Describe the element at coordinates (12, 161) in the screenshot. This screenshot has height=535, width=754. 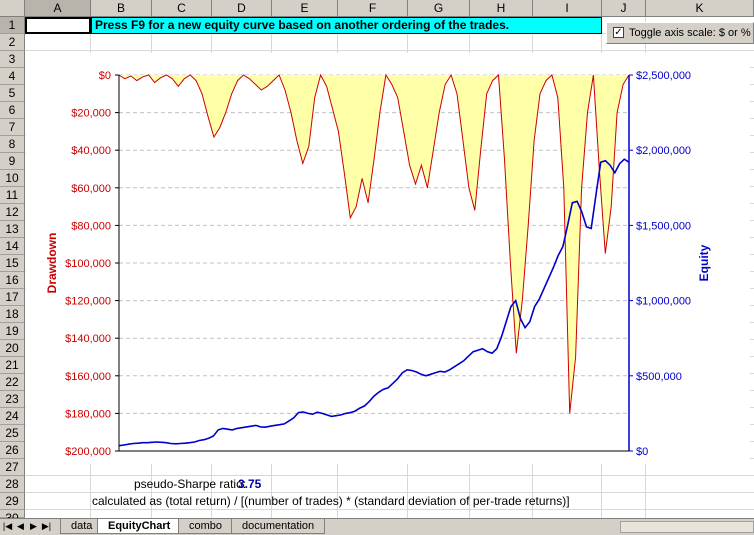
I see `row-header-9: 9` at that location.